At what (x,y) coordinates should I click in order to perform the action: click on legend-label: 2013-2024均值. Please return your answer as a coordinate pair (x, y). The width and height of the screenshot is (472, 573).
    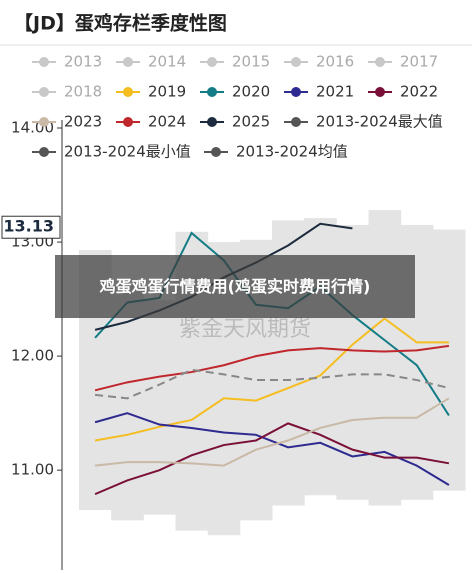
    Looking at the image, I should click on (292, 152).